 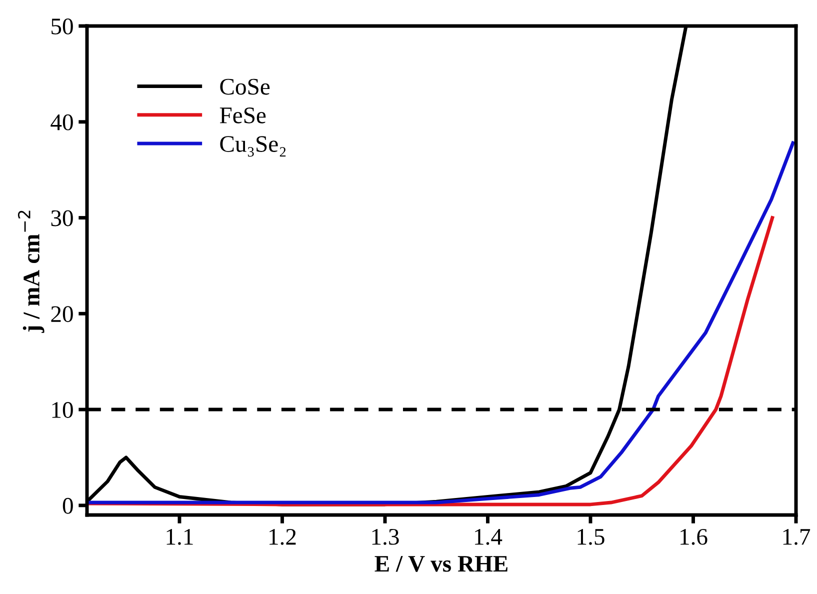 I want to click on y-axis-title: j / mA cm$^{−2}$, so click(x=31, y=271).